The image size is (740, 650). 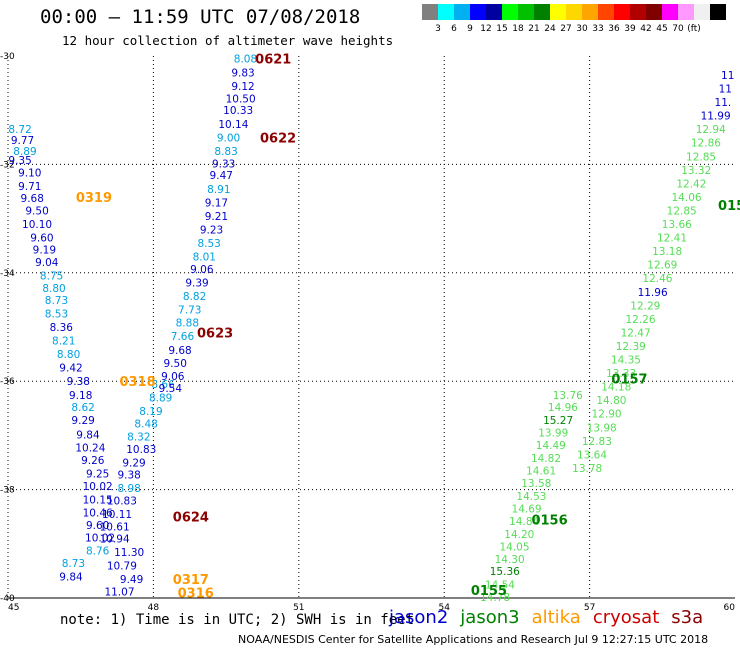 What do you see at coordinates (128, 489) in the screenshot?
I see `swh-value: 8.98` at bounding box center [128, 489].